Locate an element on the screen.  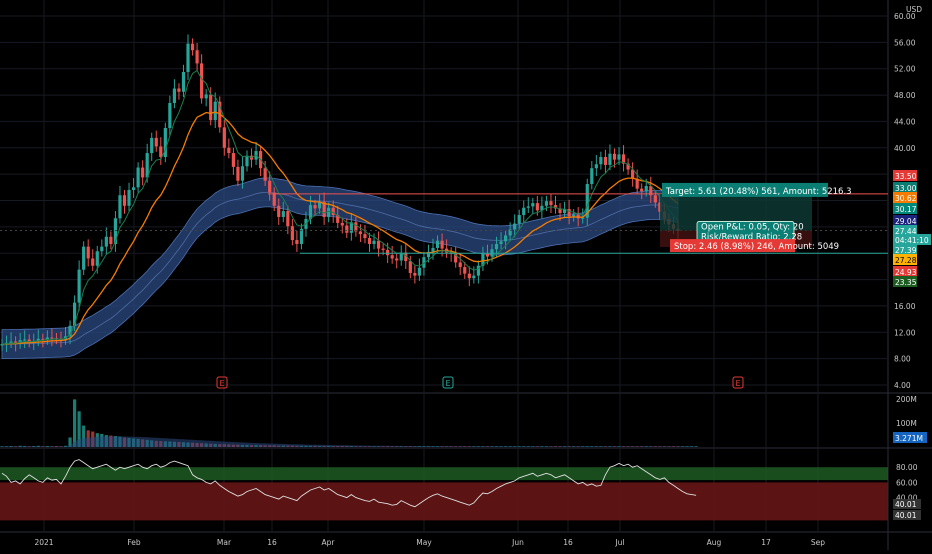
time-tick-label: Aug is located at coordinates (714, 542).